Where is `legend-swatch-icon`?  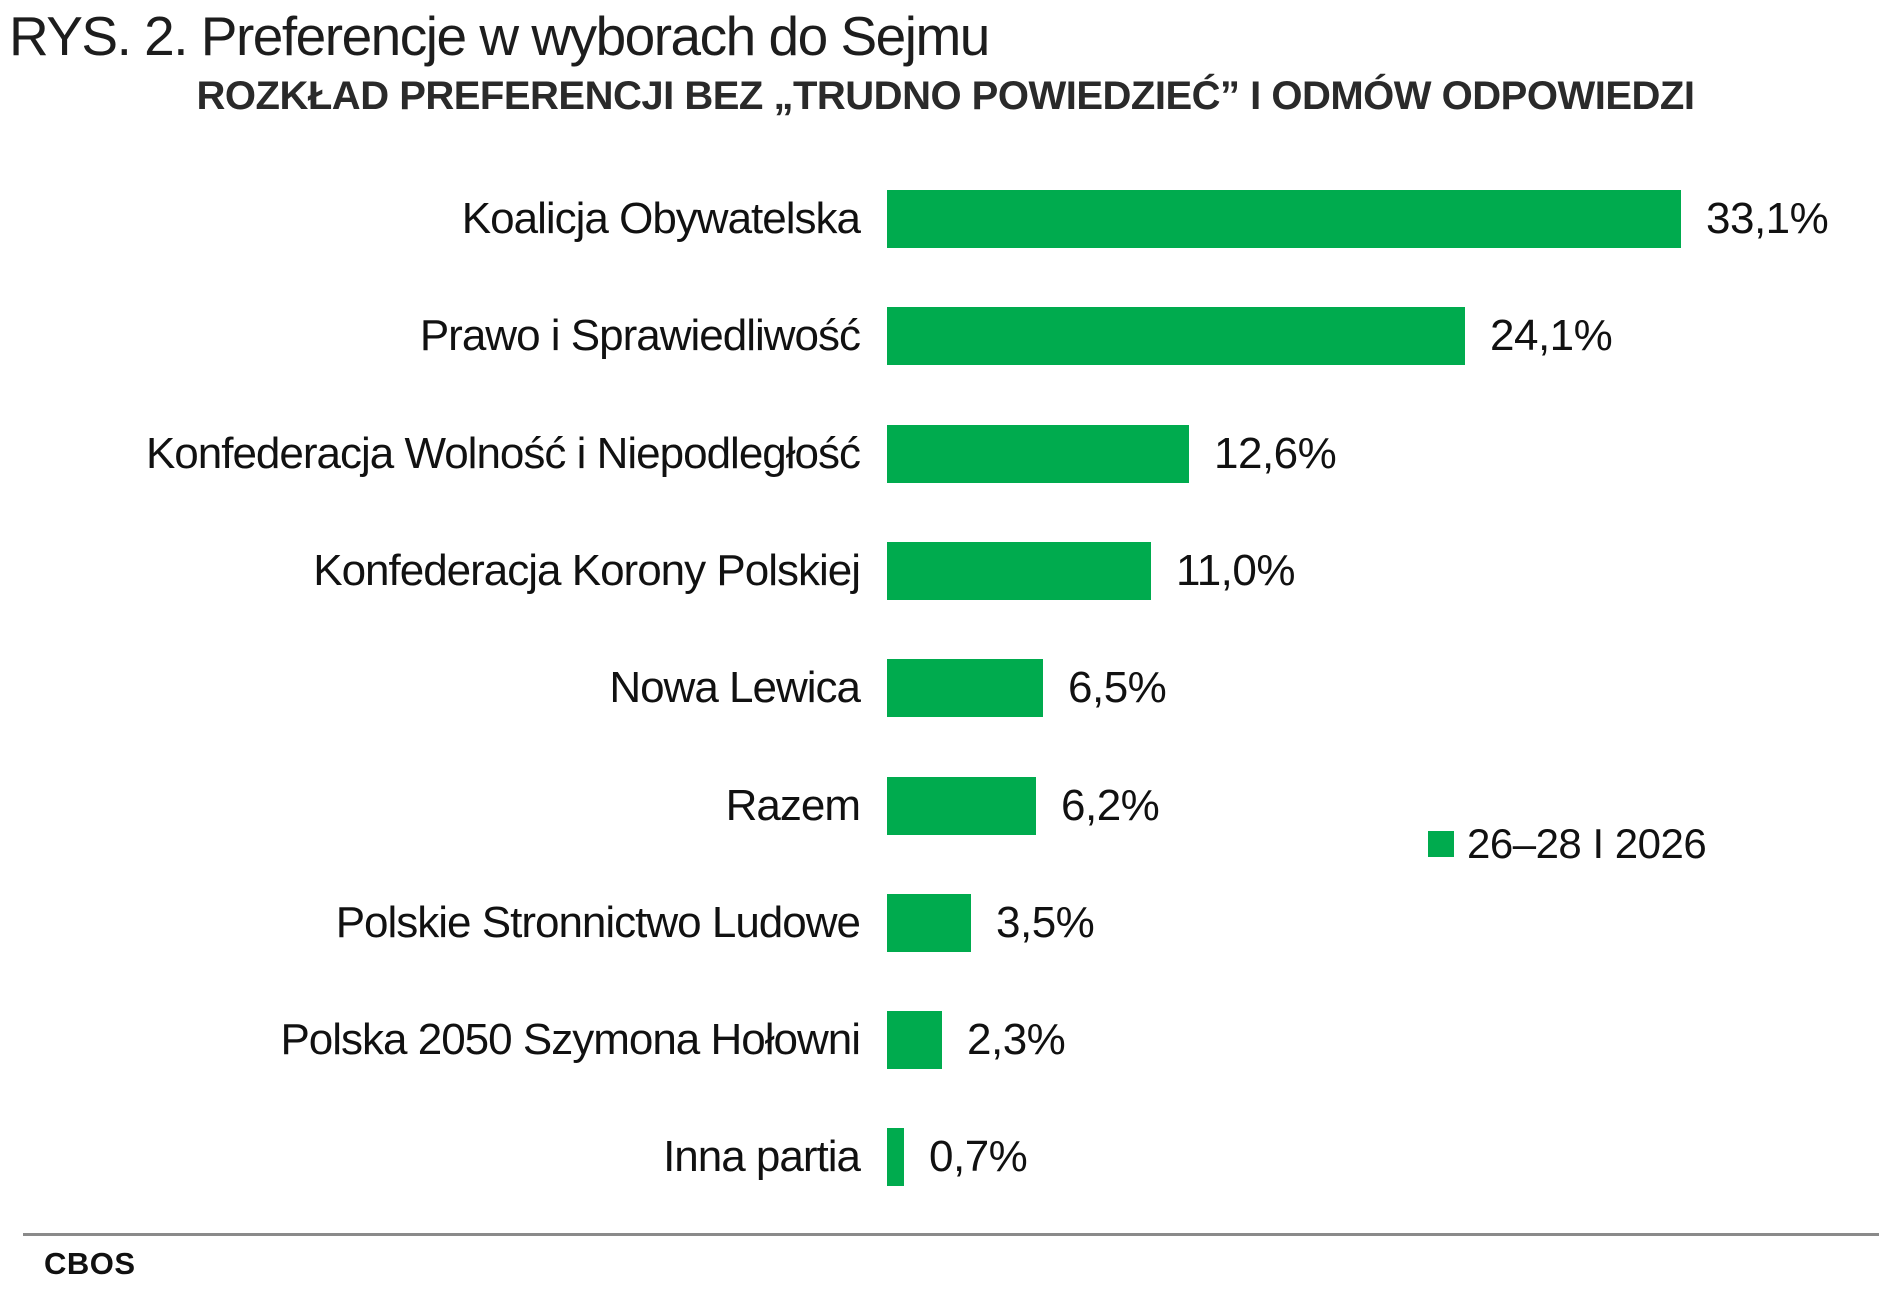 legend-swatch-icon is located at coordinates (1441, 844).